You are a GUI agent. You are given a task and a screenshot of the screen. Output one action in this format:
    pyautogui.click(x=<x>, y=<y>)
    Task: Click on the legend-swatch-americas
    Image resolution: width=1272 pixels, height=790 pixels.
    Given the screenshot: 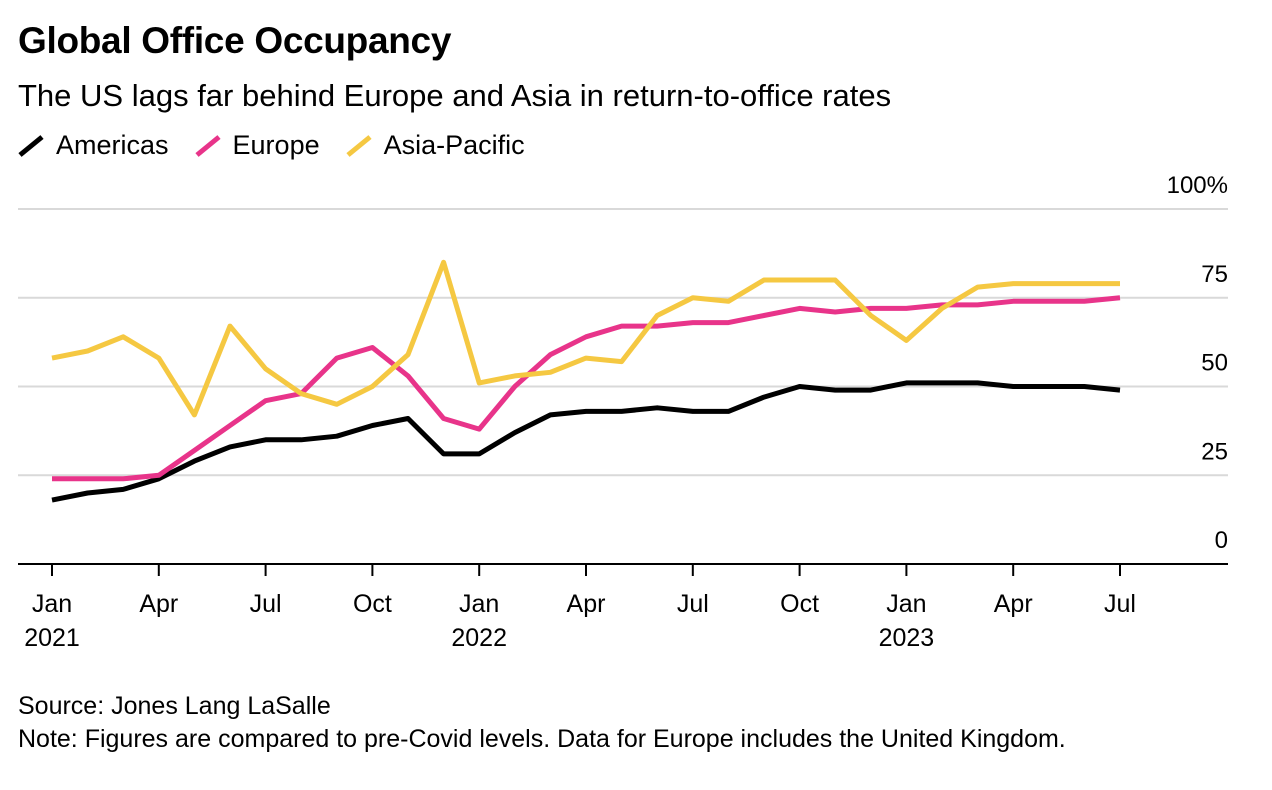 What is the action you would take?
    pyautogui.click(x=31, y=145)
    